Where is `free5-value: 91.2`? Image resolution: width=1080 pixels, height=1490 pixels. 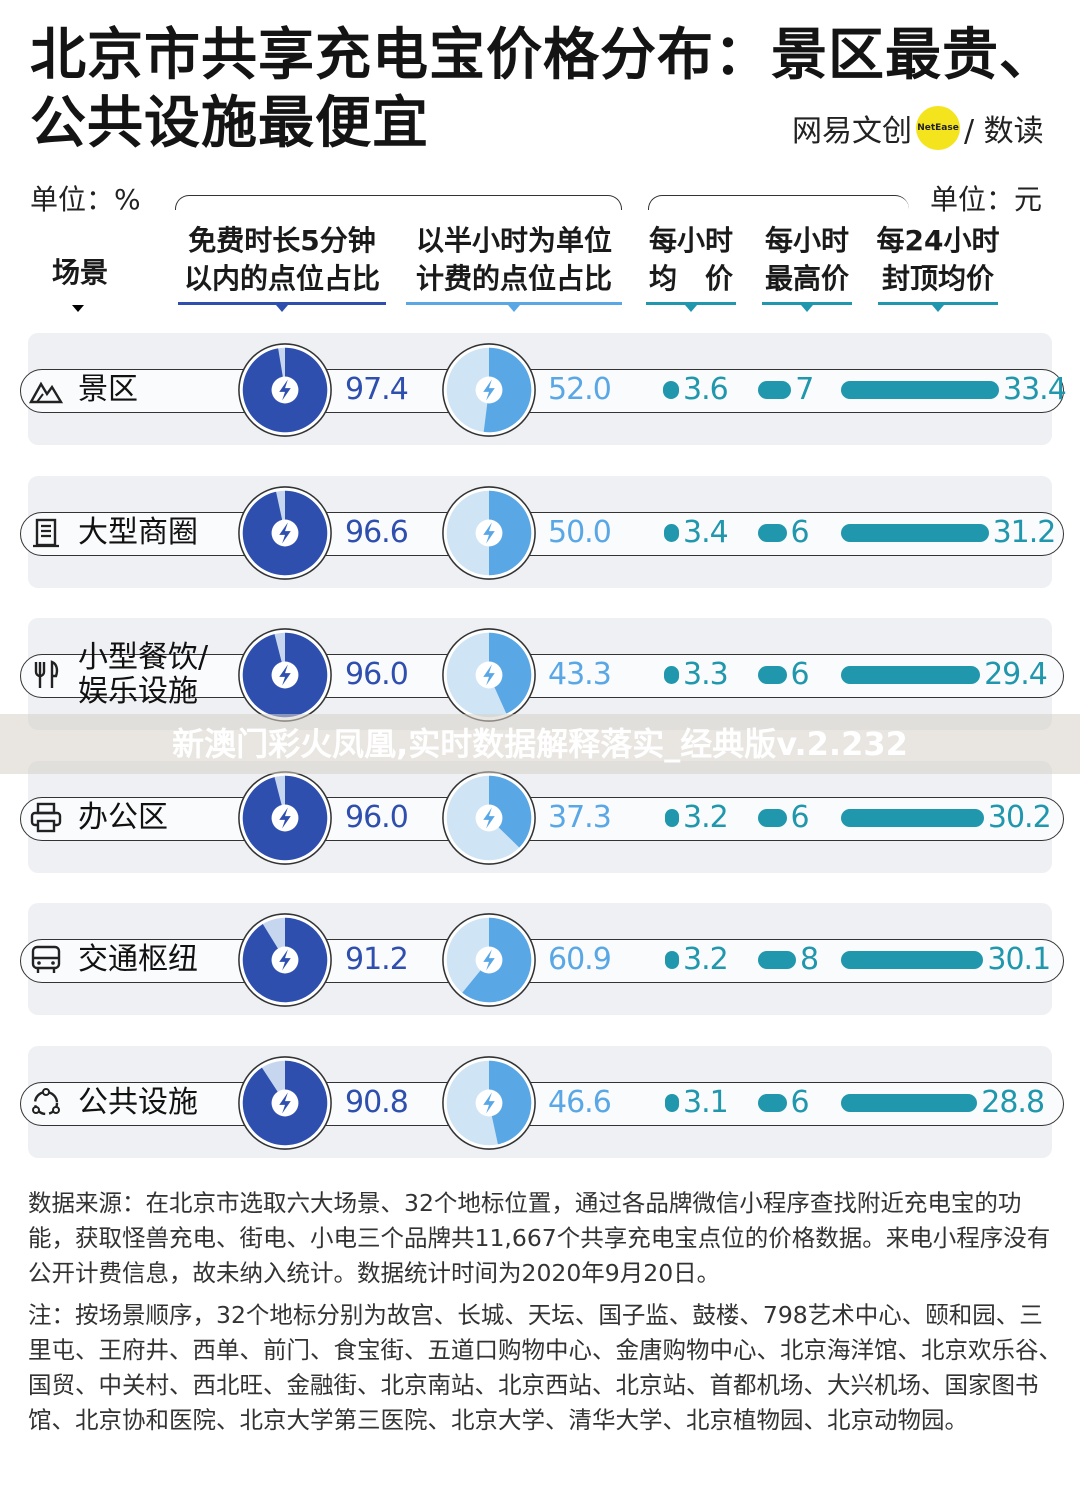 free5-value: 91.2 is located at coordinates (377, 959).